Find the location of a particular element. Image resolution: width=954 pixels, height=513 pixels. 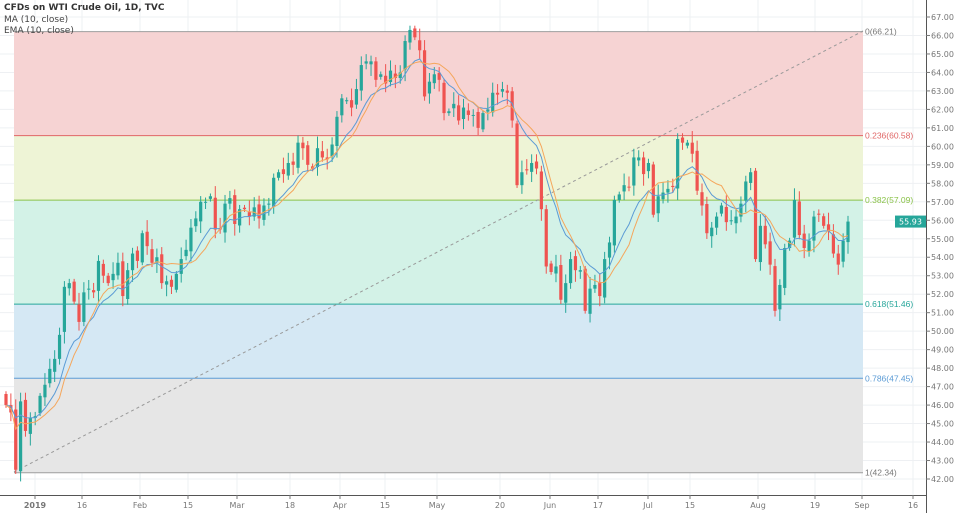

ma-legend: MA (10, close) is located at coordinates (36, 19).